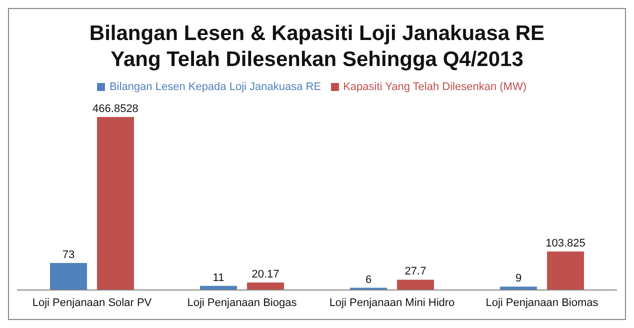 The height and width of the screenshot is (328, 634). I want to click on data-label: 27.7, so click(415, 272).